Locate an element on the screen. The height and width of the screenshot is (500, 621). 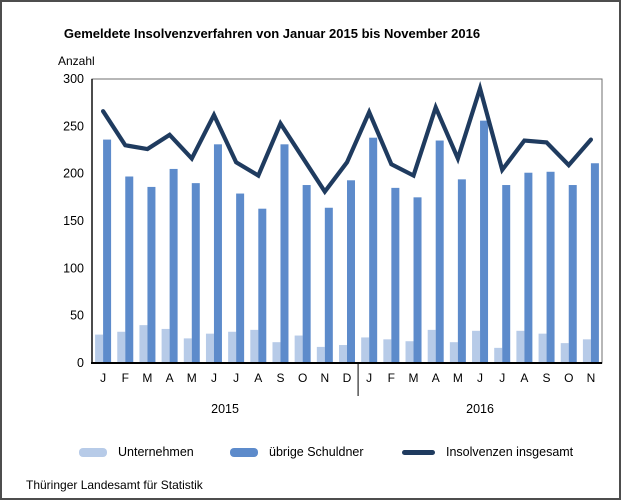
y-tick-label: 100 is located at coordinates (73, 268).